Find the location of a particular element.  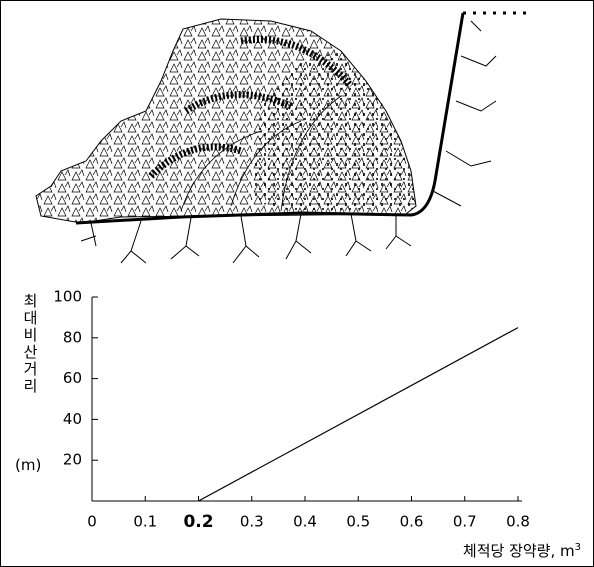

x-tick-label: 0.8 is located at coordinates (518, 522).